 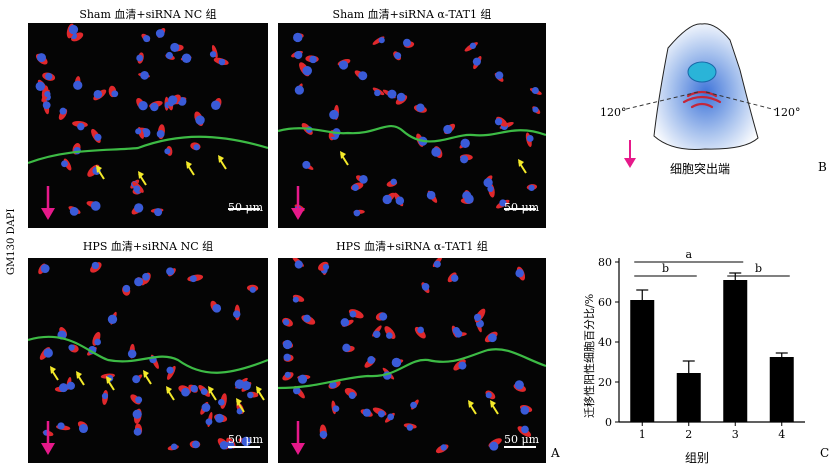 I want to click on x-tick-label: 4, so click(x=781, y=434).